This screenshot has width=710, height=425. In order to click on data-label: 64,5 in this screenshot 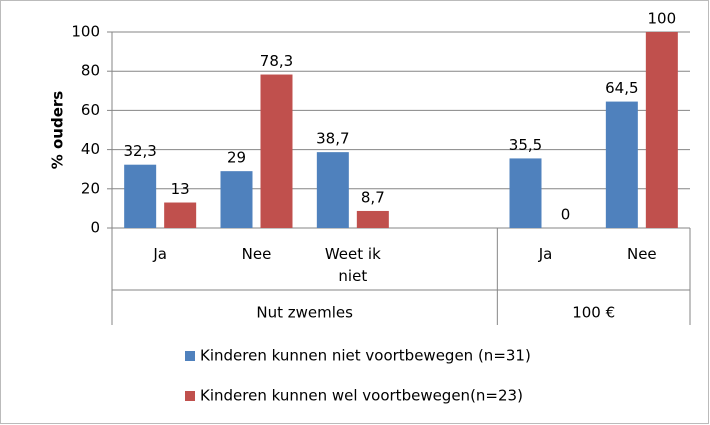, I will do `click(621, 88)`.